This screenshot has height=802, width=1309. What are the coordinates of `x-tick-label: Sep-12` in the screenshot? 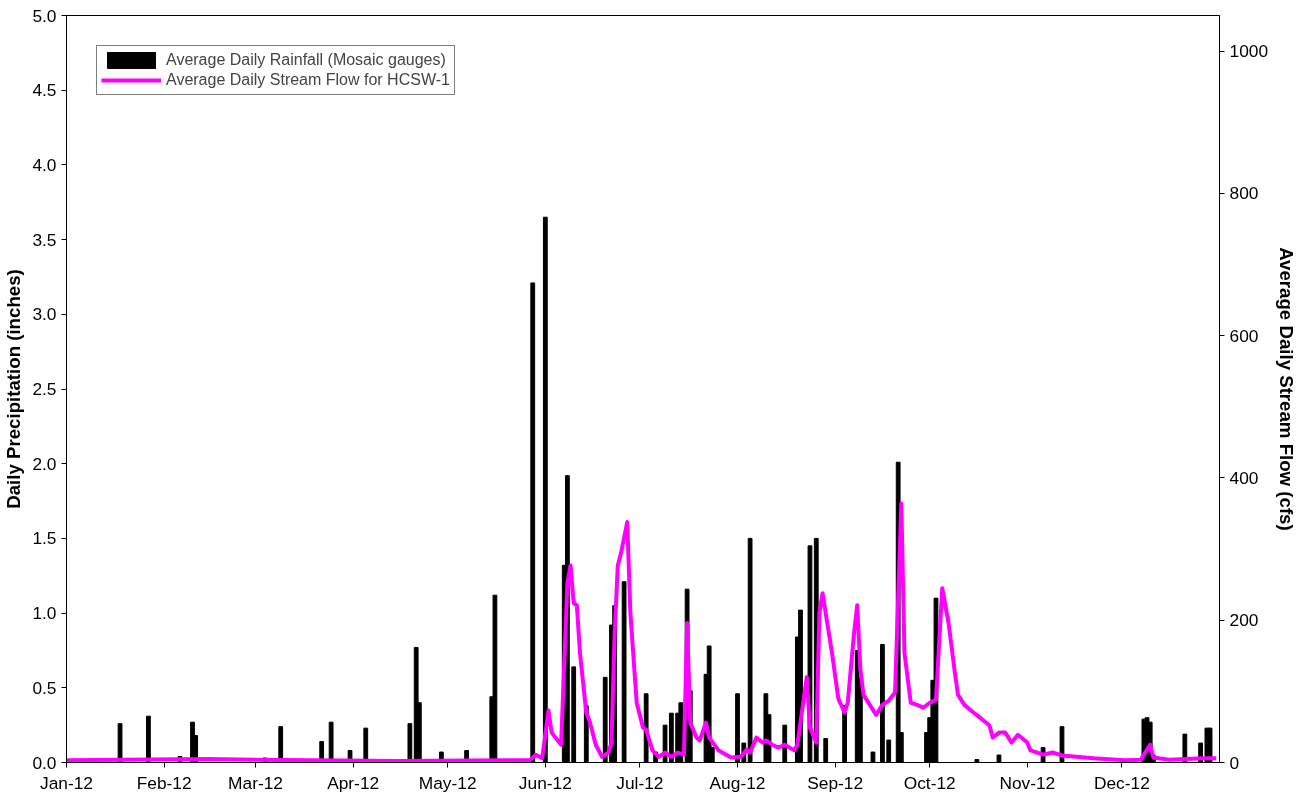 It's located at (835, 782).